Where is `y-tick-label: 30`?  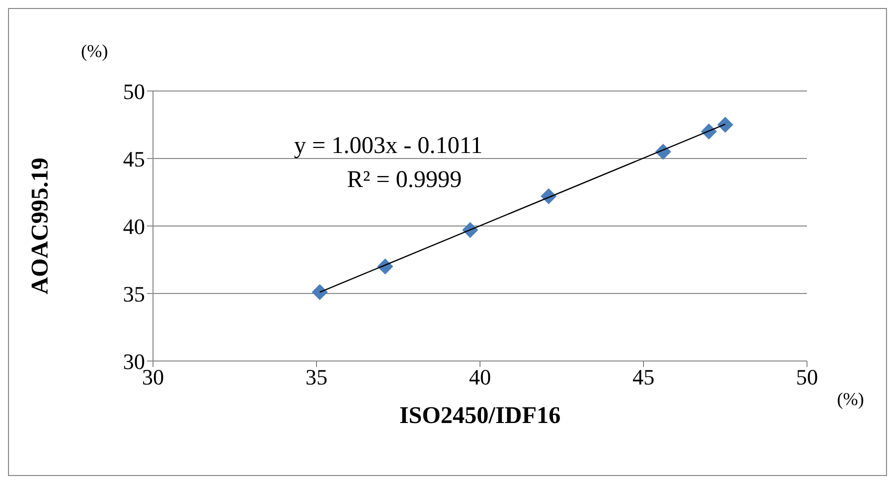
y-tick-label: 30 is located at coordinates (134, 361).